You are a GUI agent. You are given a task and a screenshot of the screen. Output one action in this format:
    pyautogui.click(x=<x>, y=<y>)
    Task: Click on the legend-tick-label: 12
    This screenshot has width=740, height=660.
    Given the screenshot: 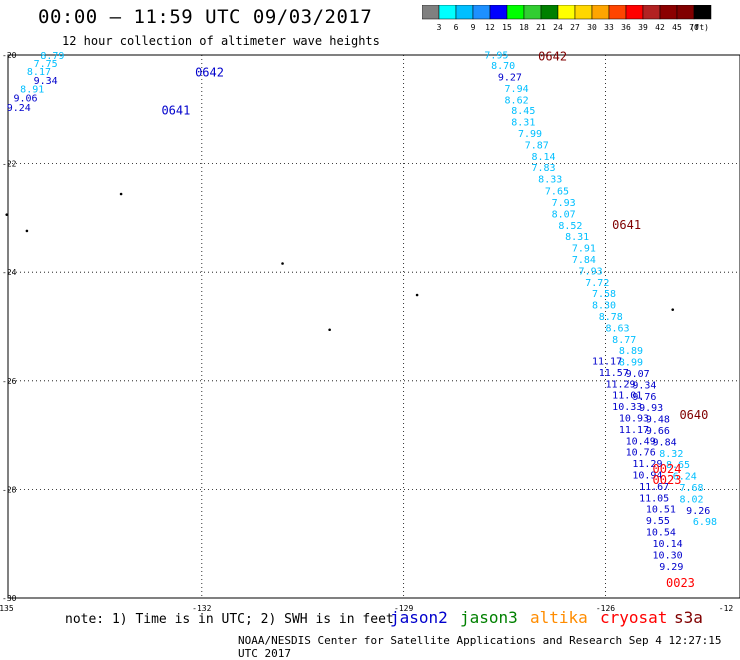 What is the action you would take?
    pyautogui.click(x=490, y=27)
    